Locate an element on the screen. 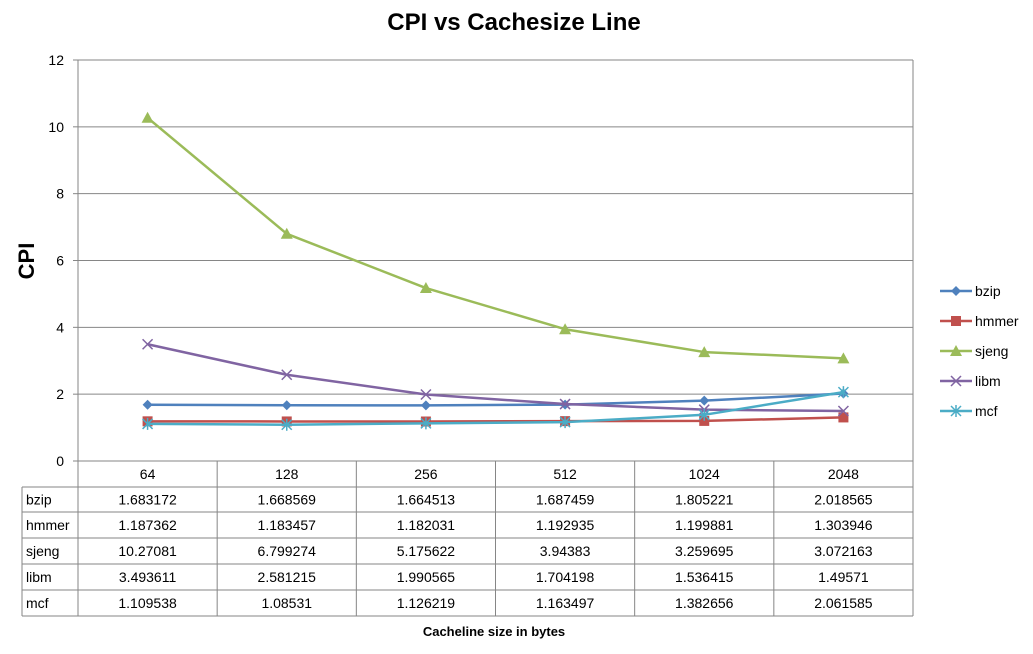  x-tick-label: 512 is located at coordinates (565, 474).